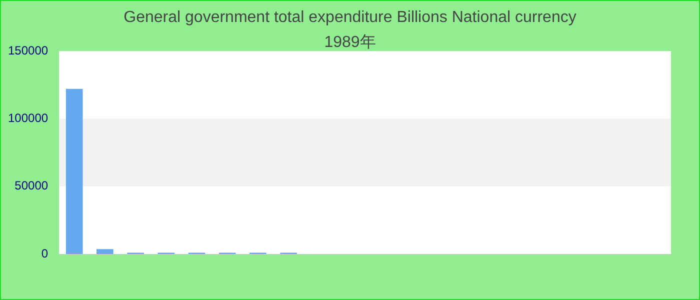  I want to click on chart-subtitle: 1989年, so click(350, 42).